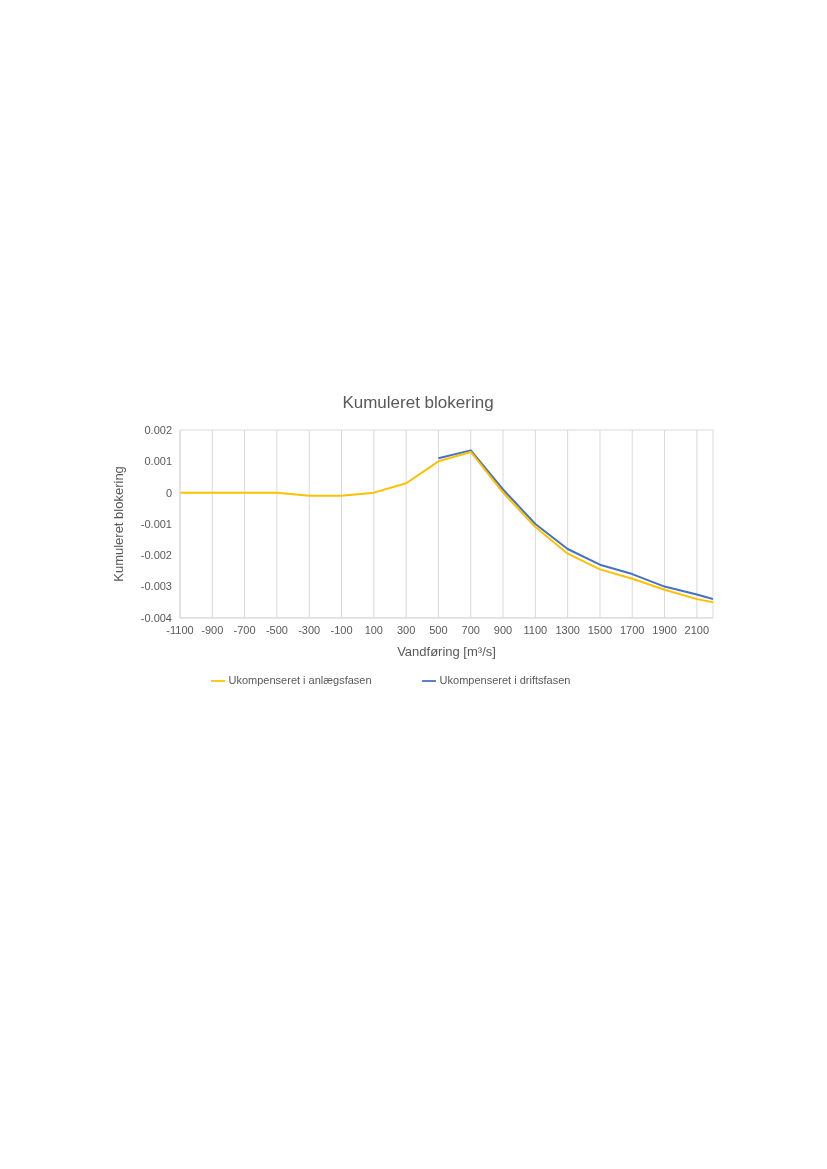 Image resolution: width=827 pixels, height=1169 pixels. Describe the element at coordinates (567, 629) in the screenshot. I see `x-tick-label: 1300` at that location.